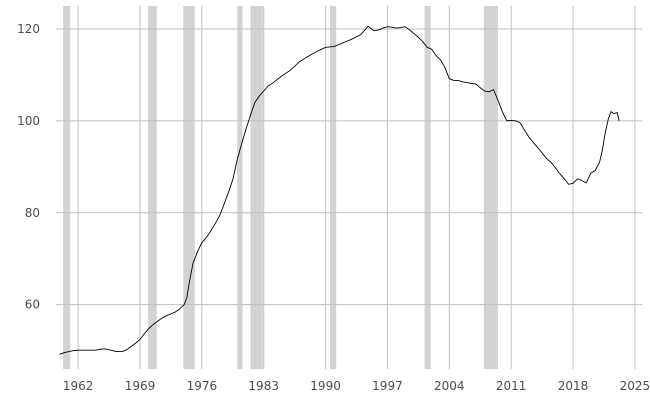  I want to click on x-tick-label: 1983, so click(263, 386).